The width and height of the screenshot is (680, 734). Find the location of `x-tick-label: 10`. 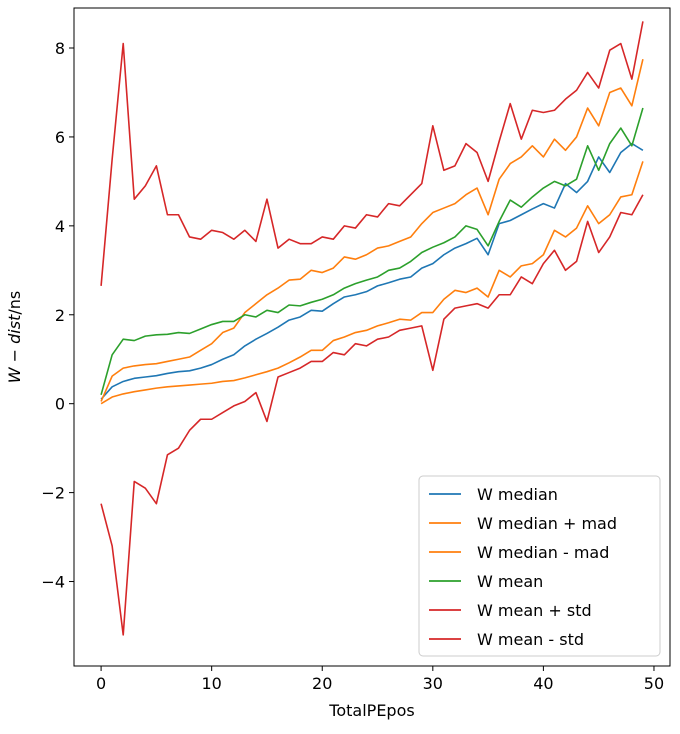

x-tick-label: 10 is located at coordinates (211, 683).